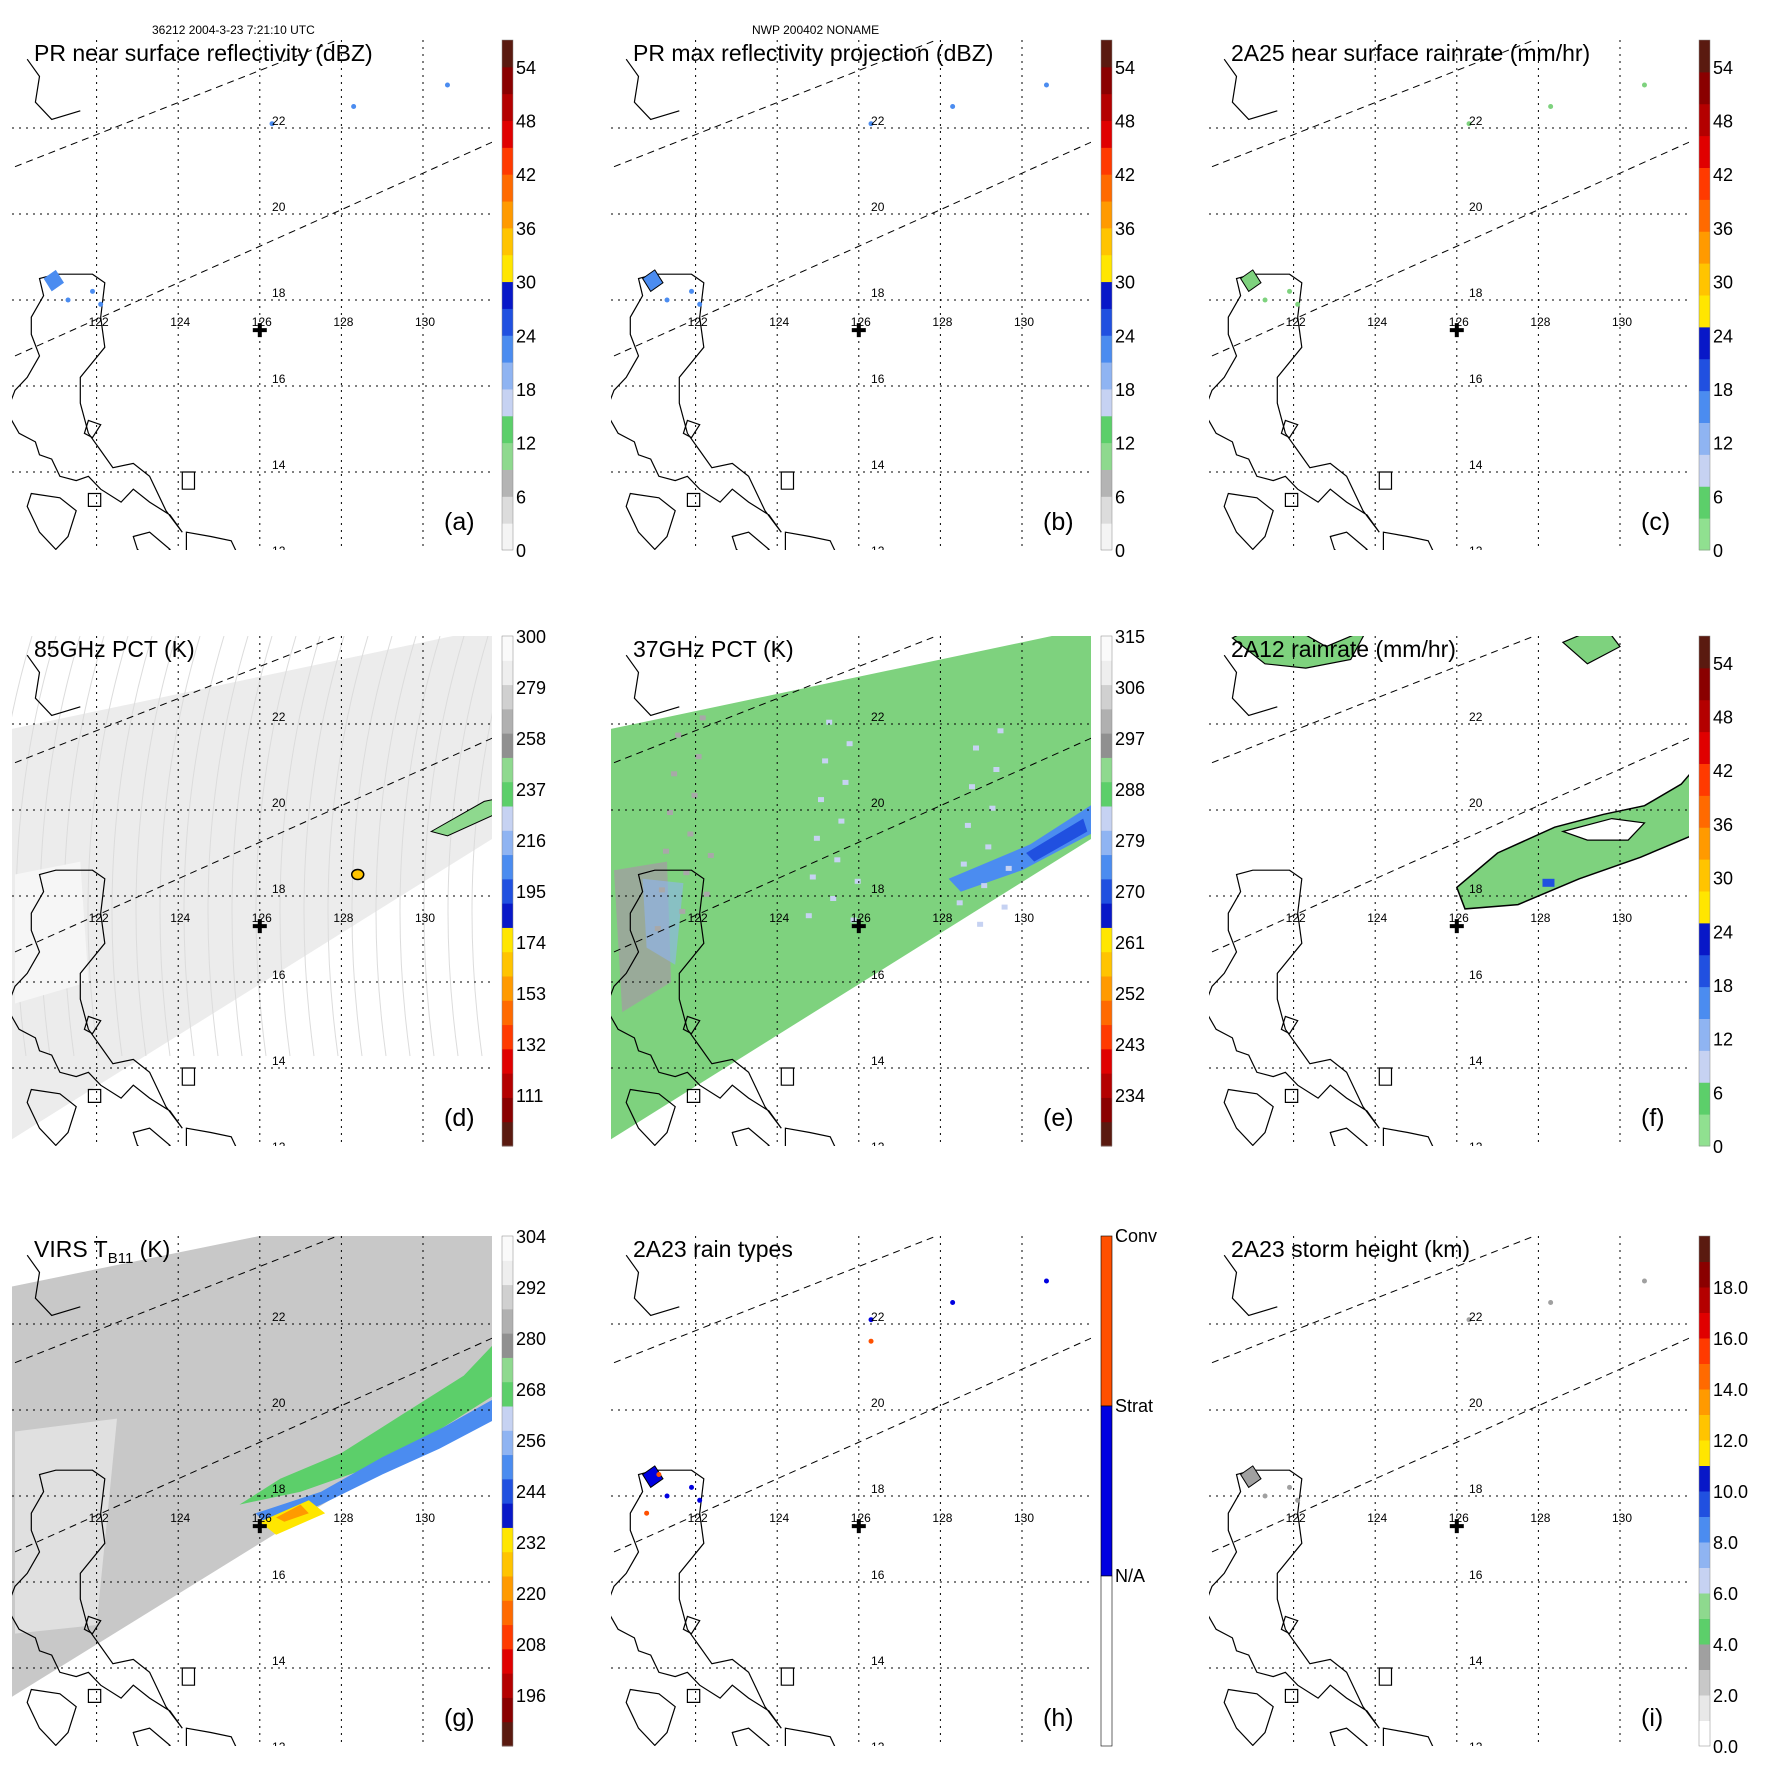  I want to click on colorbar-label: 18, so click(1723, 390).